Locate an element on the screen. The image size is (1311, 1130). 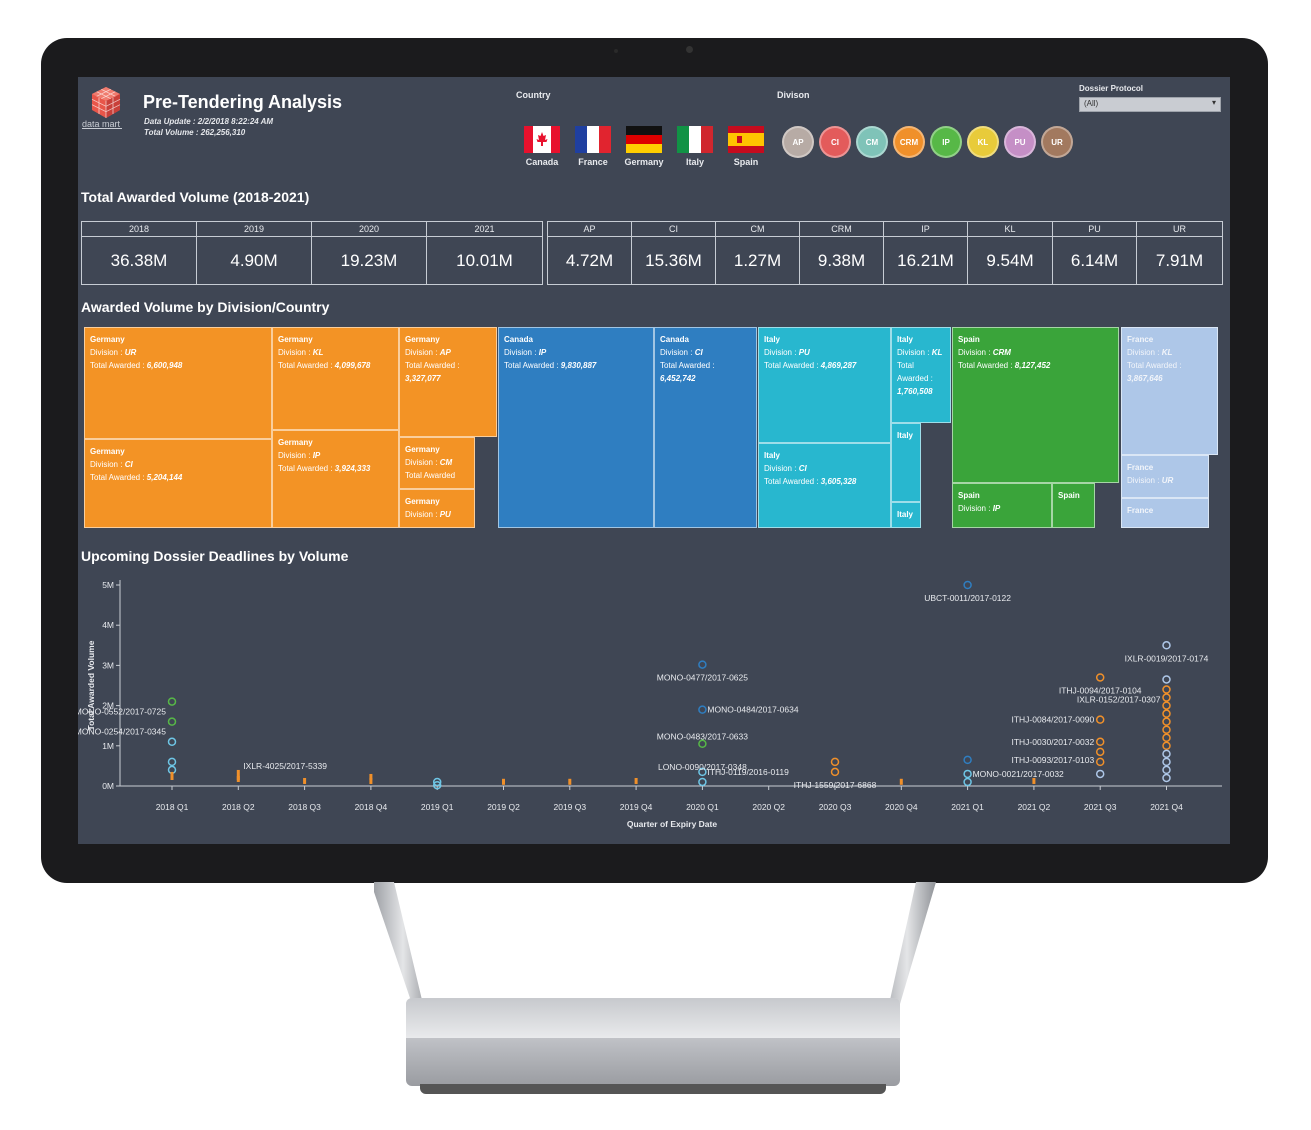
x-tick-label: 2020 Q4 is located at coordinates (901, 807).